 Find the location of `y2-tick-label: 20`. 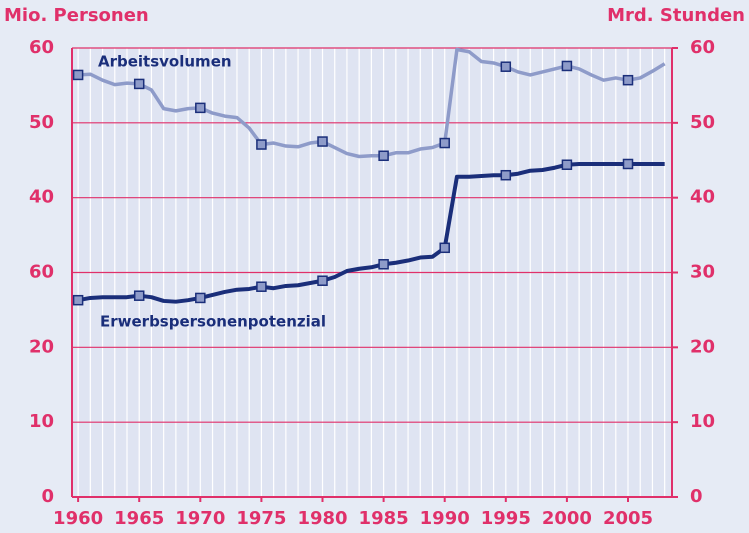

y2-tick-label: 20 is located at coordinates (702, 346).